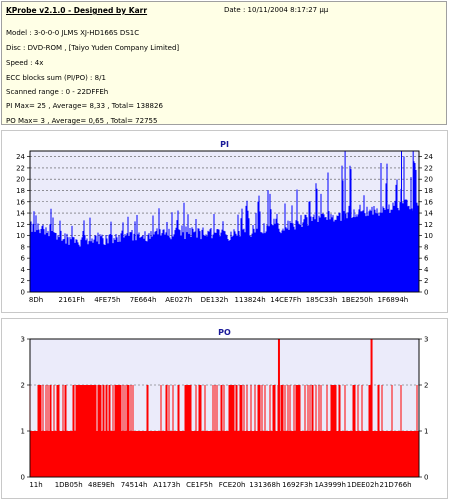 Image resolution: width=450 pixels, height=500 pixels. What do you see at coordinates (224, 144) in the screenshot?
I see `chart-title: PI` at bounding box center [224, 144].